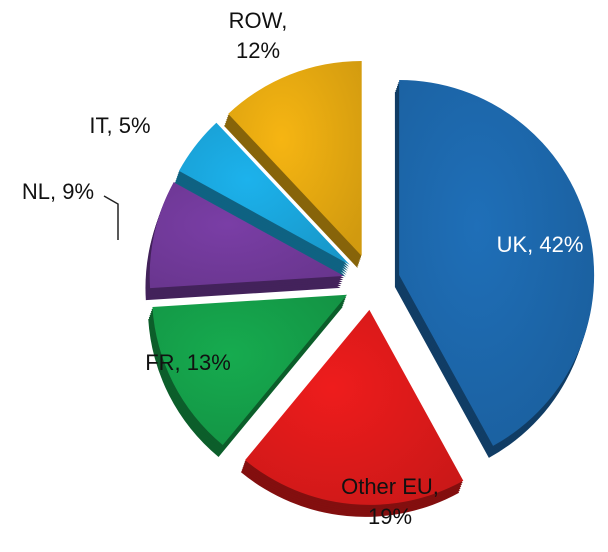 This screenshot has height=552, width=608. Describe the element at coordinates (258, 35) in the screenshot. I see `data-label: ROW, 12%` at that location.